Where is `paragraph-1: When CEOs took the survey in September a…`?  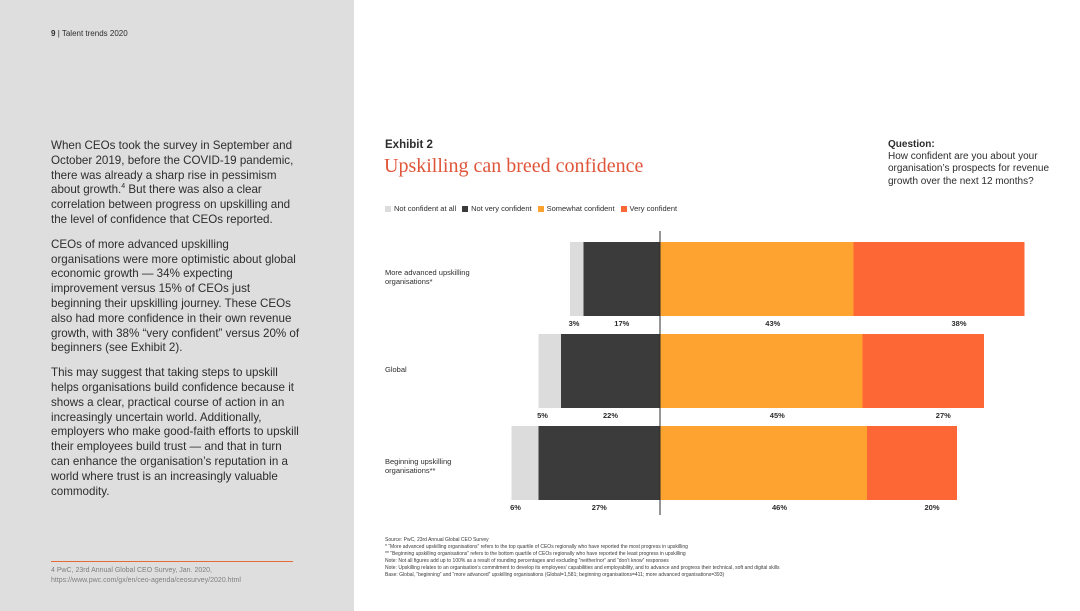 paragraph-1: When CEOs took the survey in September a… is located at coordinates (176, 183).